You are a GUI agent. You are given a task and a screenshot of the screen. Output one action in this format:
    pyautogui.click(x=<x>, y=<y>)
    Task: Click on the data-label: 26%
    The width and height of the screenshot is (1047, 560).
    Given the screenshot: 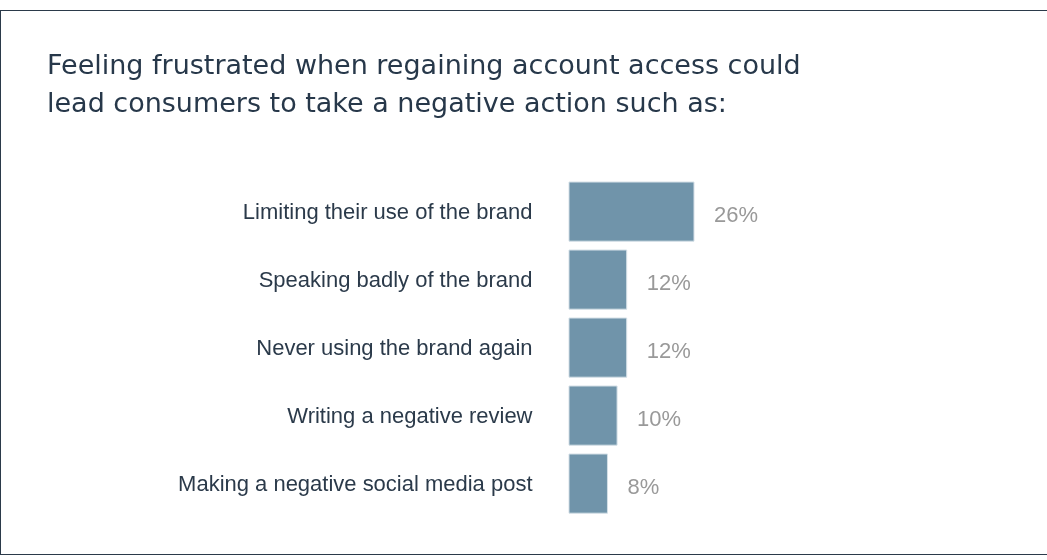 What is the action you would take?
    pyautogui.click(x=736, y=214)
    